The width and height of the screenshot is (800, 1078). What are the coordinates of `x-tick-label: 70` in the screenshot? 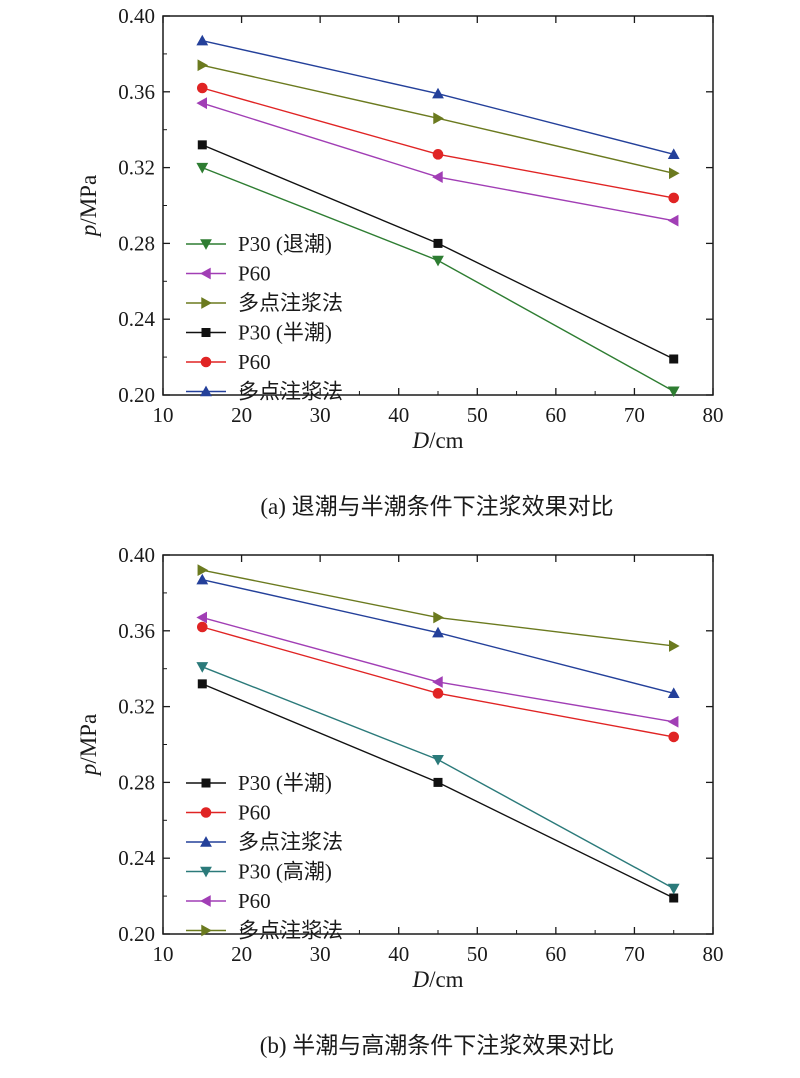 It's located at (634, 415).